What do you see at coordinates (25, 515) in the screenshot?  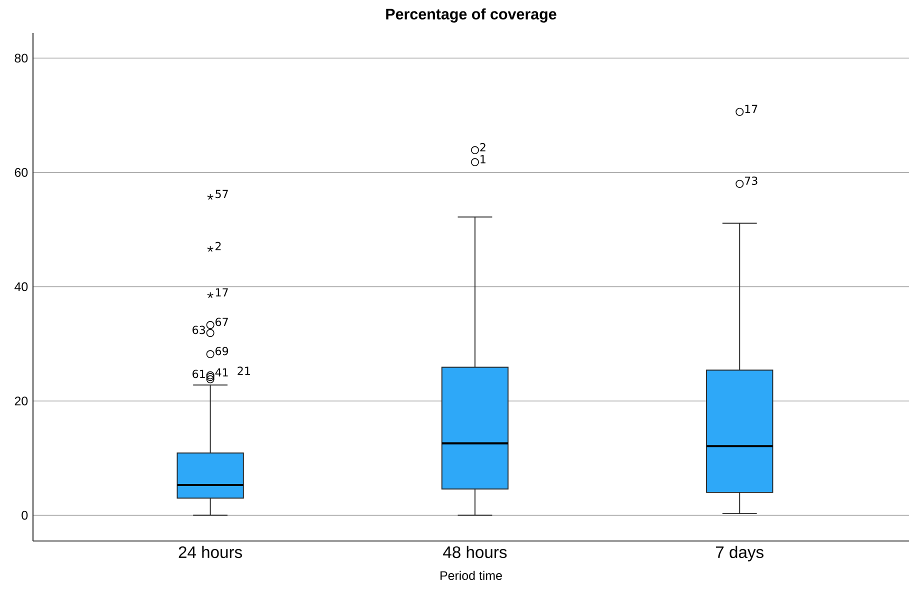 I see `y-tick-label: 0` at bounding box center [25, 515].